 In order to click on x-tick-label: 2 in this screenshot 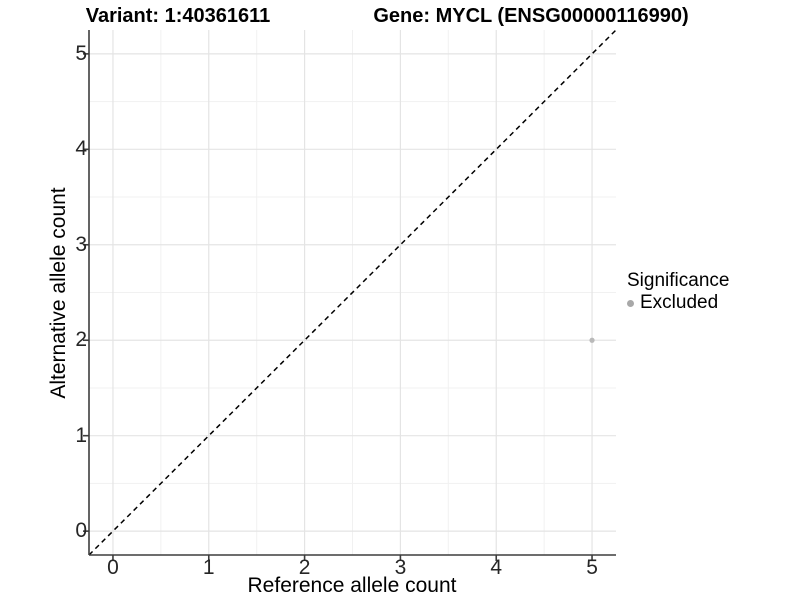, I will do `click(304, 567)`.